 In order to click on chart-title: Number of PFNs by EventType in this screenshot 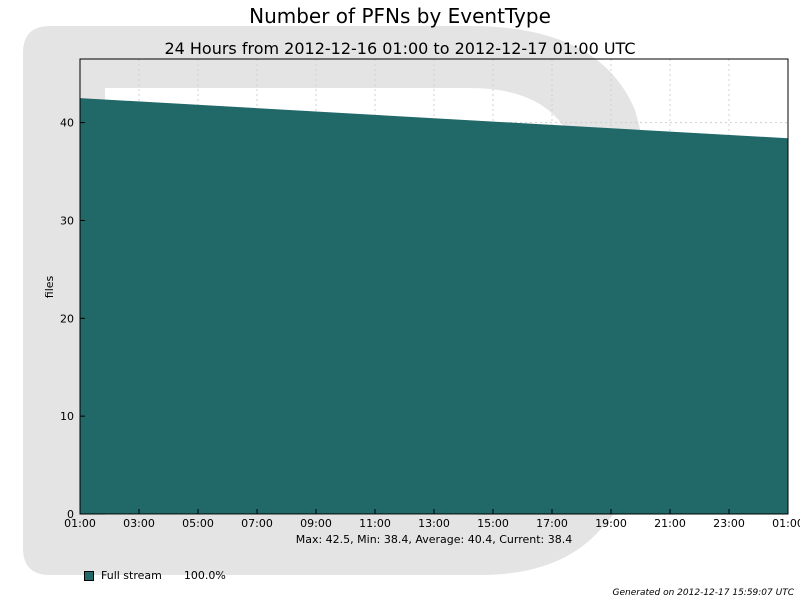, I will do `click(400, 16)`.